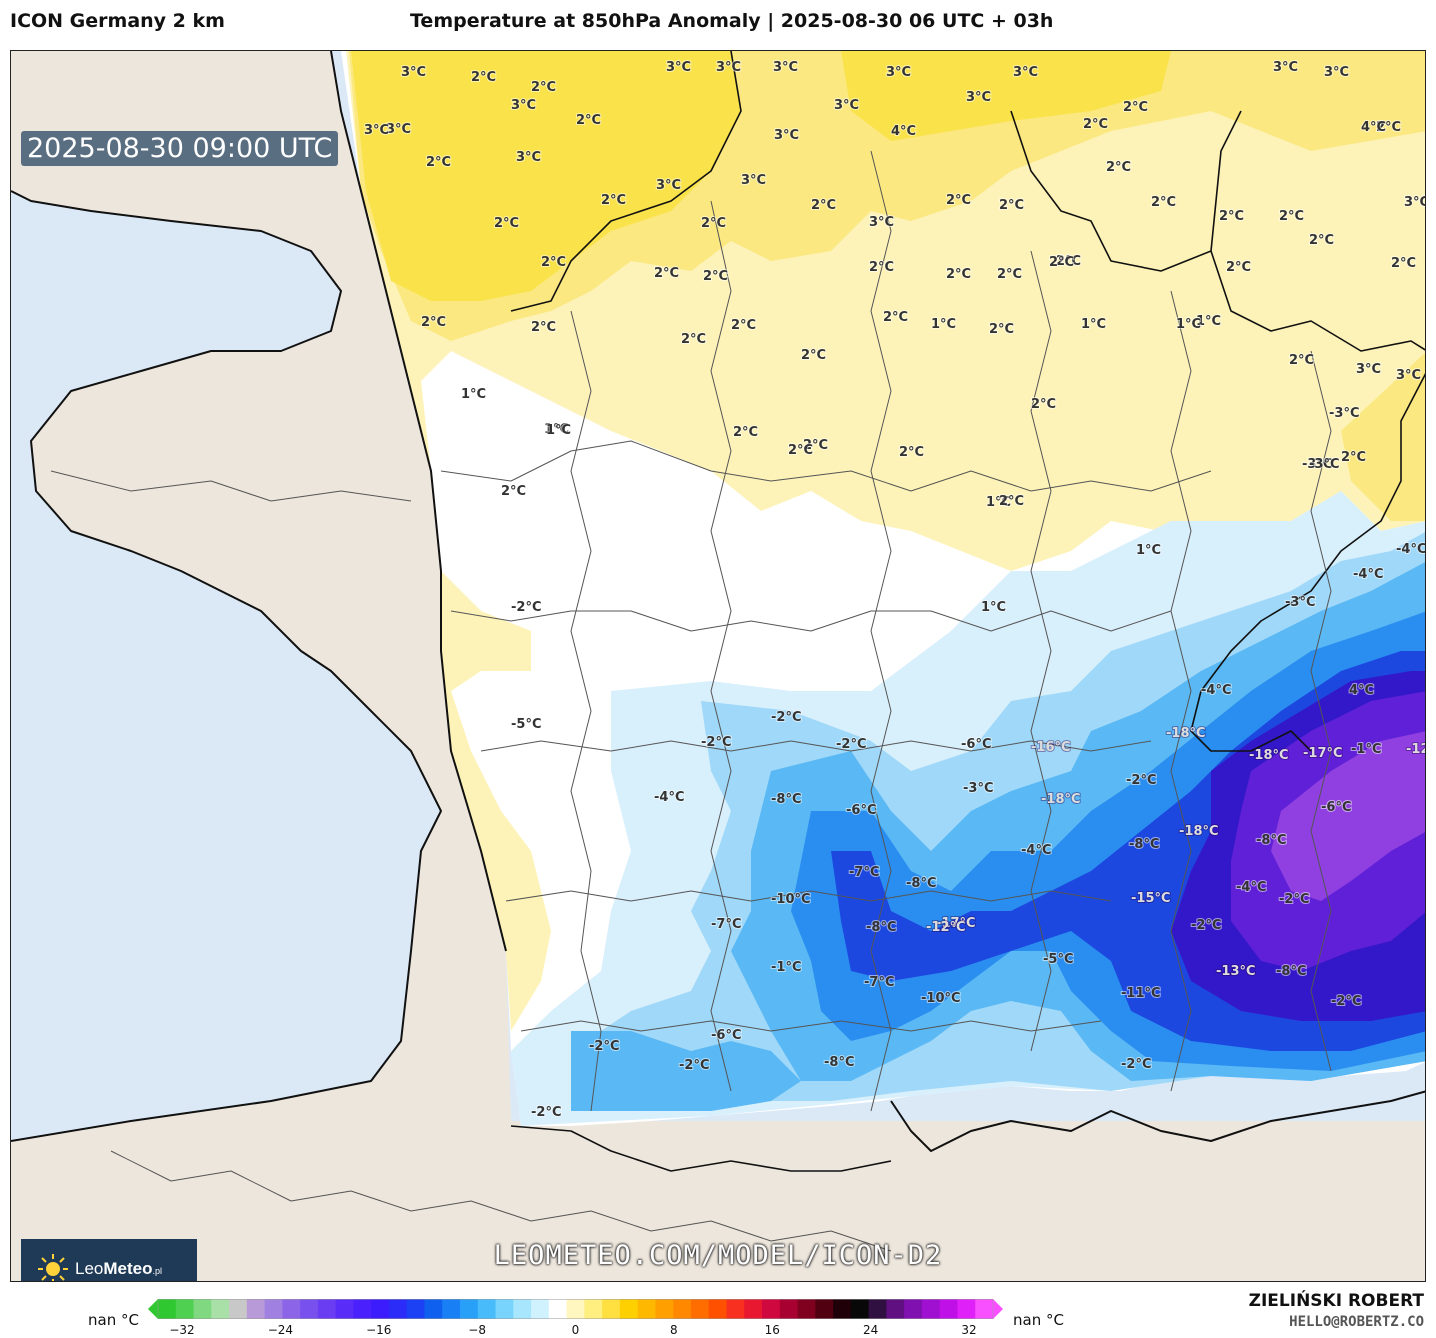 The image size is (1436, 1338). What do you see at coordinates (1141, 993) in the screenshot?
I see `anomaly-label: -11°C` at bounding box center [1141, 993].